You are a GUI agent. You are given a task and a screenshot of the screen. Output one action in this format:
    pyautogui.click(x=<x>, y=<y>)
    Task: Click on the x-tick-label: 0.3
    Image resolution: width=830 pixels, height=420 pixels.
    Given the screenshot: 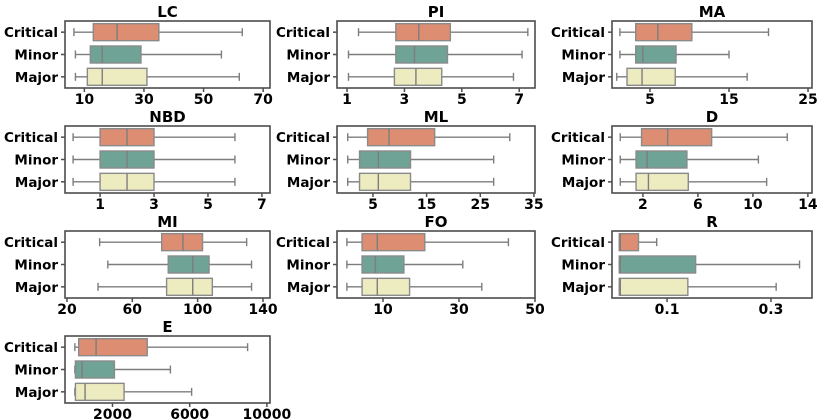 What is the action you would take?
    pyautogui.click(x=771, y=310)
    